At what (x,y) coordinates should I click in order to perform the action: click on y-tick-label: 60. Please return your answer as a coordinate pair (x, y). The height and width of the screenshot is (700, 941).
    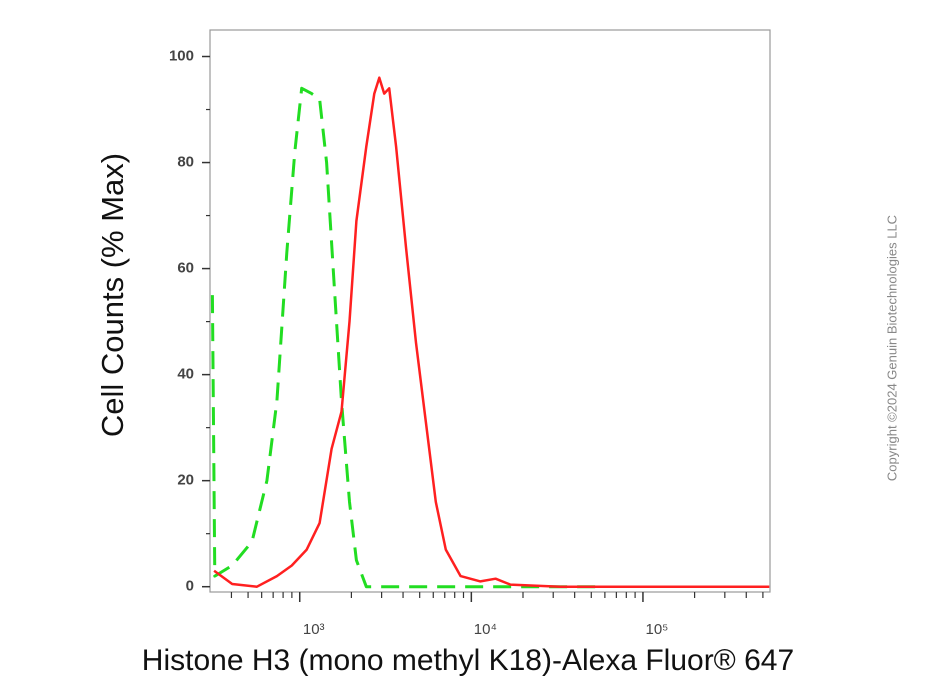
    Looking at the image, I should click on (185, 268).